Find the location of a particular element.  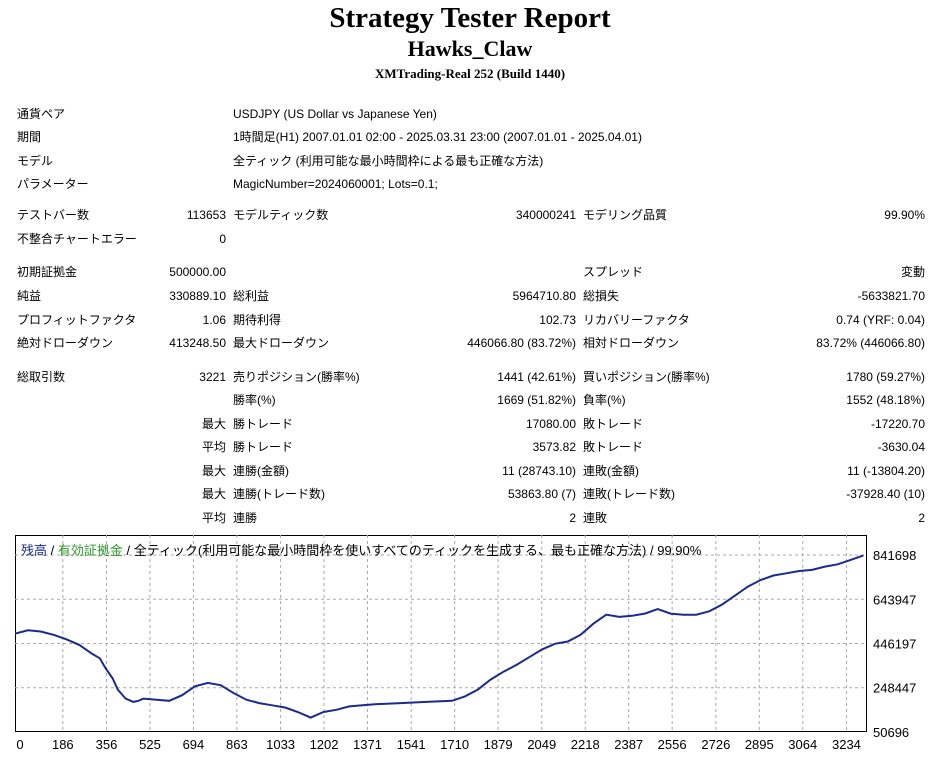

avg-word-1: 平均 is located at coordinates (213, 447).